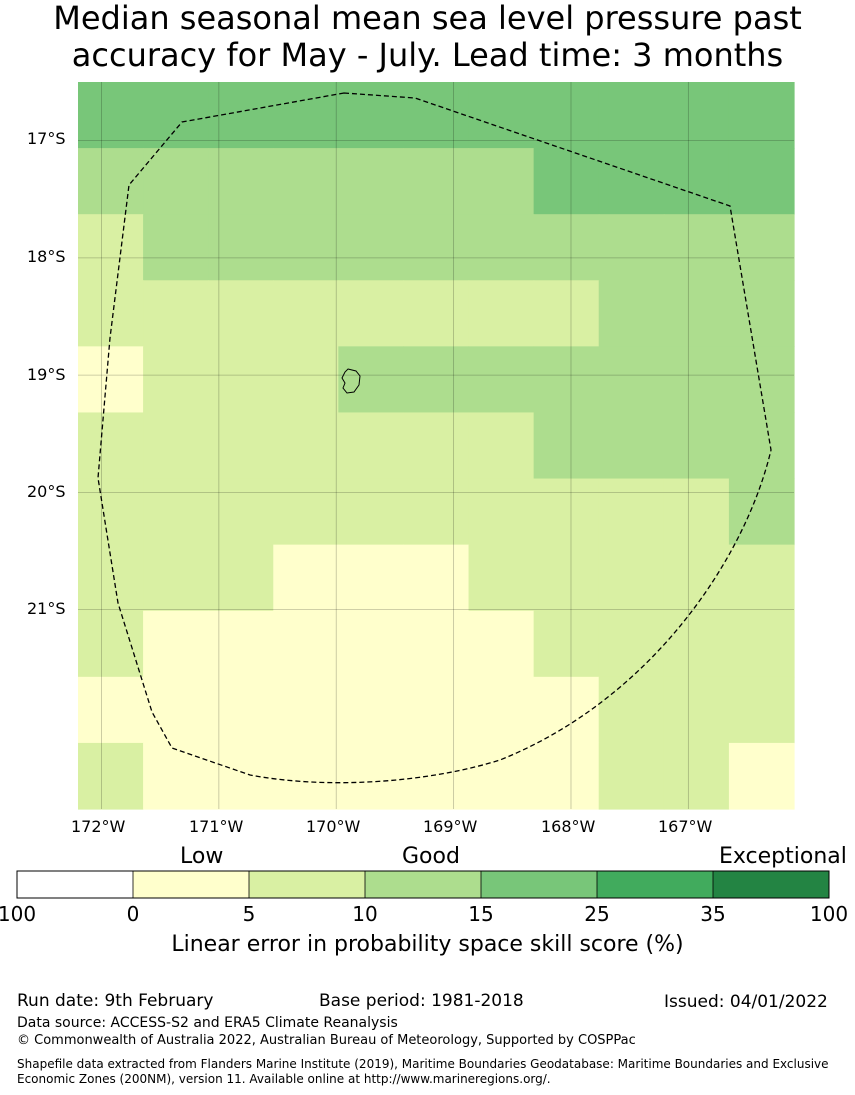 This screenshot has width=855, height=1095. Describe the element at coordinates (46, 491) in the screenshot. I see `lat-label-20s: 20°S` at that location.